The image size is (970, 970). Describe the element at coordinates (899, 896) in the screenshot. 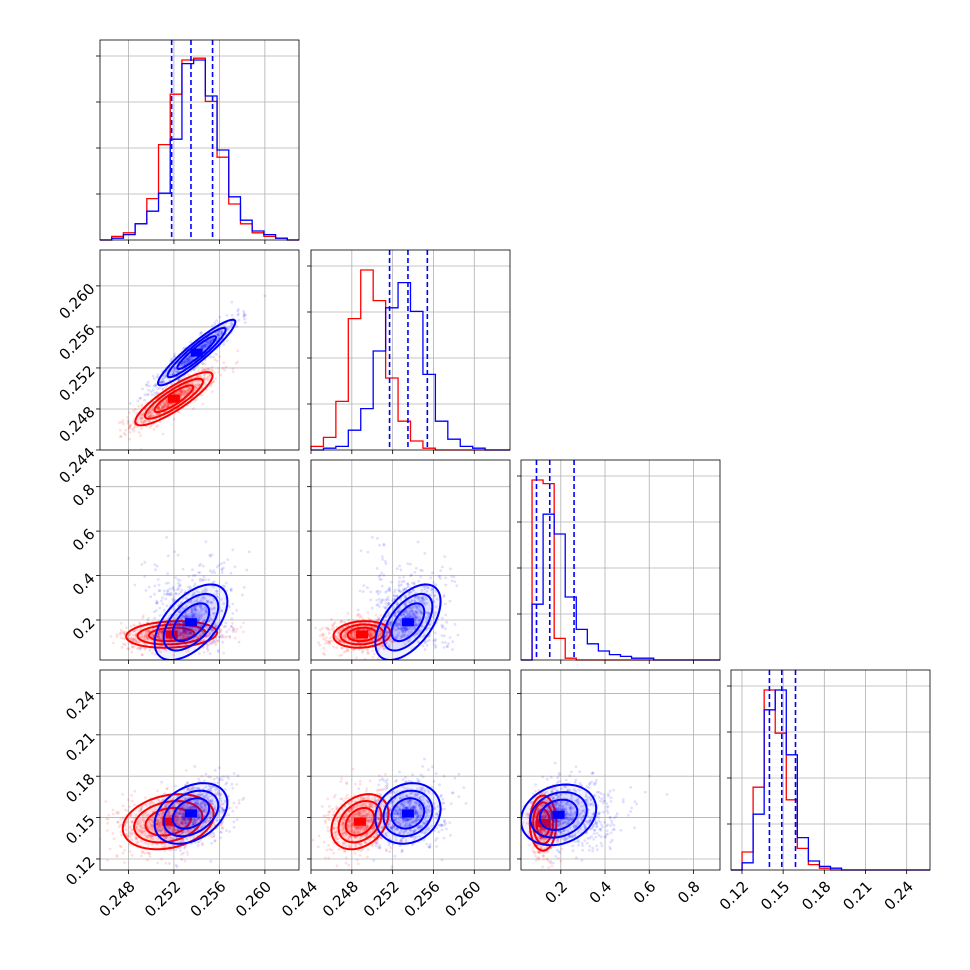

I see `x-tick-label: 0.24` at that location.